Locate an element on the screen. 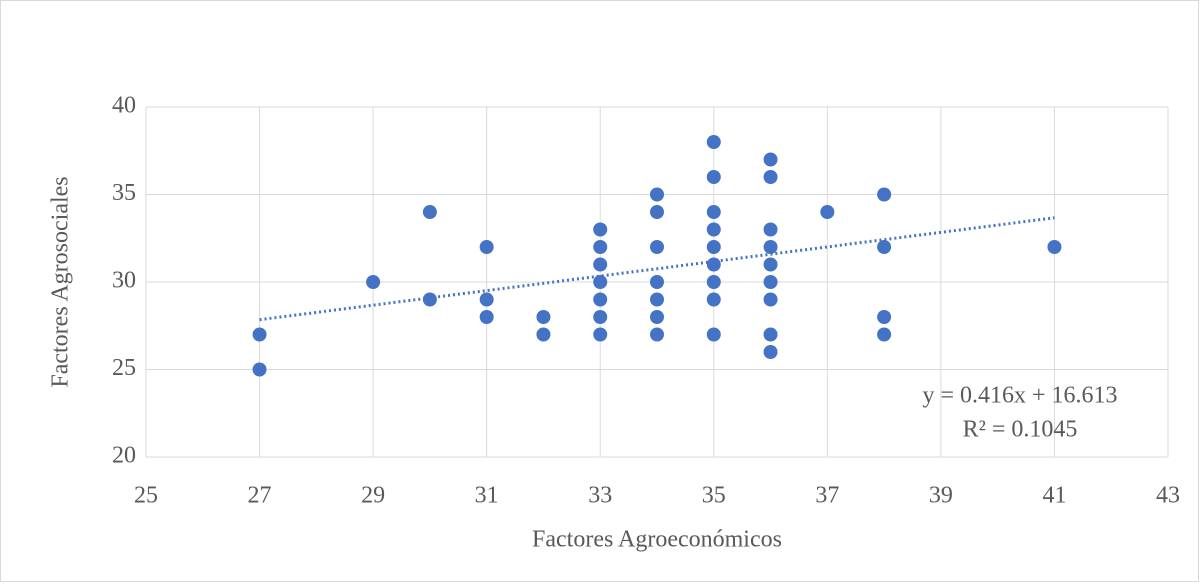  x-tick-label: 29 is located at coordinates (373, 496).